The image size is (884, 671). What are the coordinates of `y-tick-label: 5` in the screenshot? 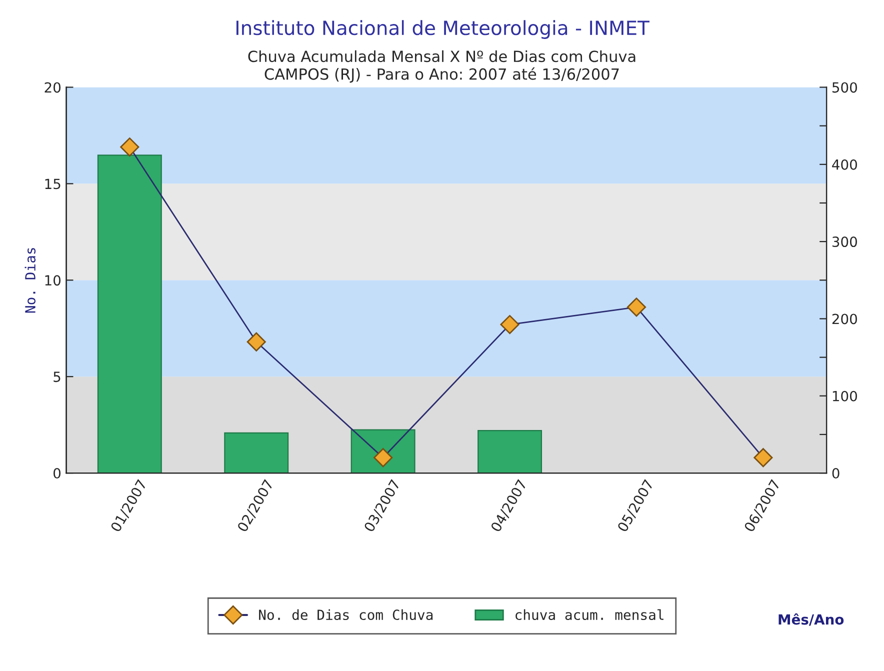 It's located at (57, 377).